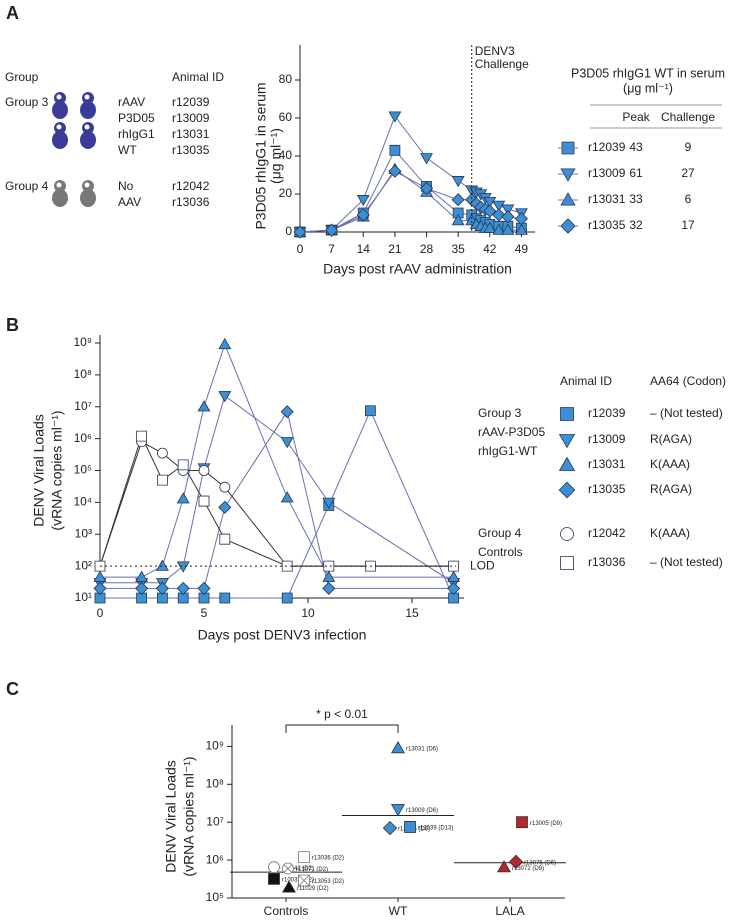 This screenshot has height=921, width=733. I want to click on point-label: r13071 (D2), so click(312, 870).